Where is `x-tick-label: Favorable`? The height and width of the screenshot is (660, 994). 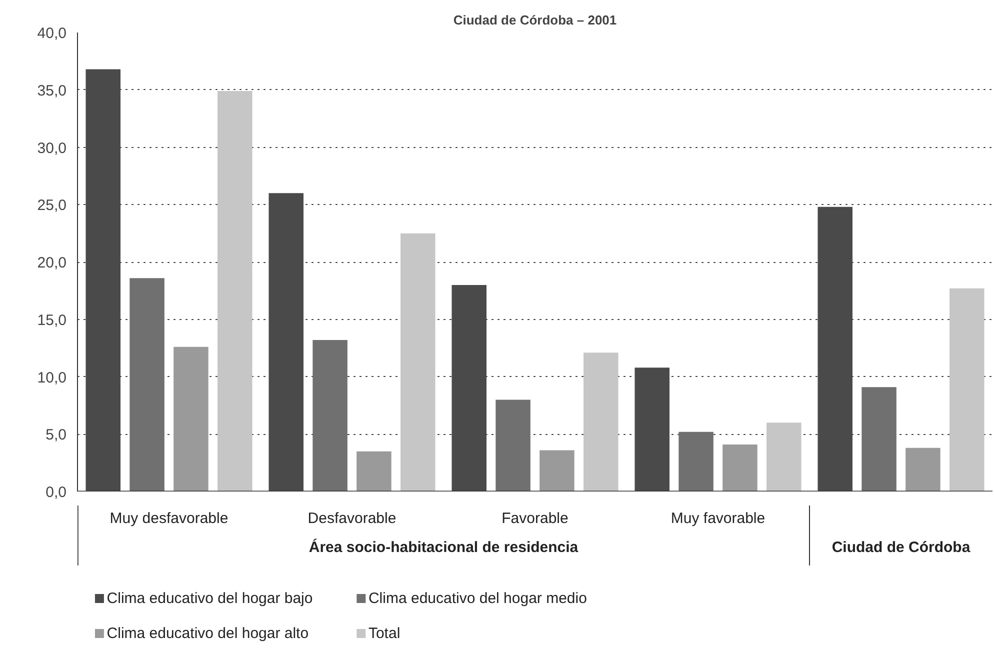
x-tick-label: Favorable is located at coordinates (535, 518).